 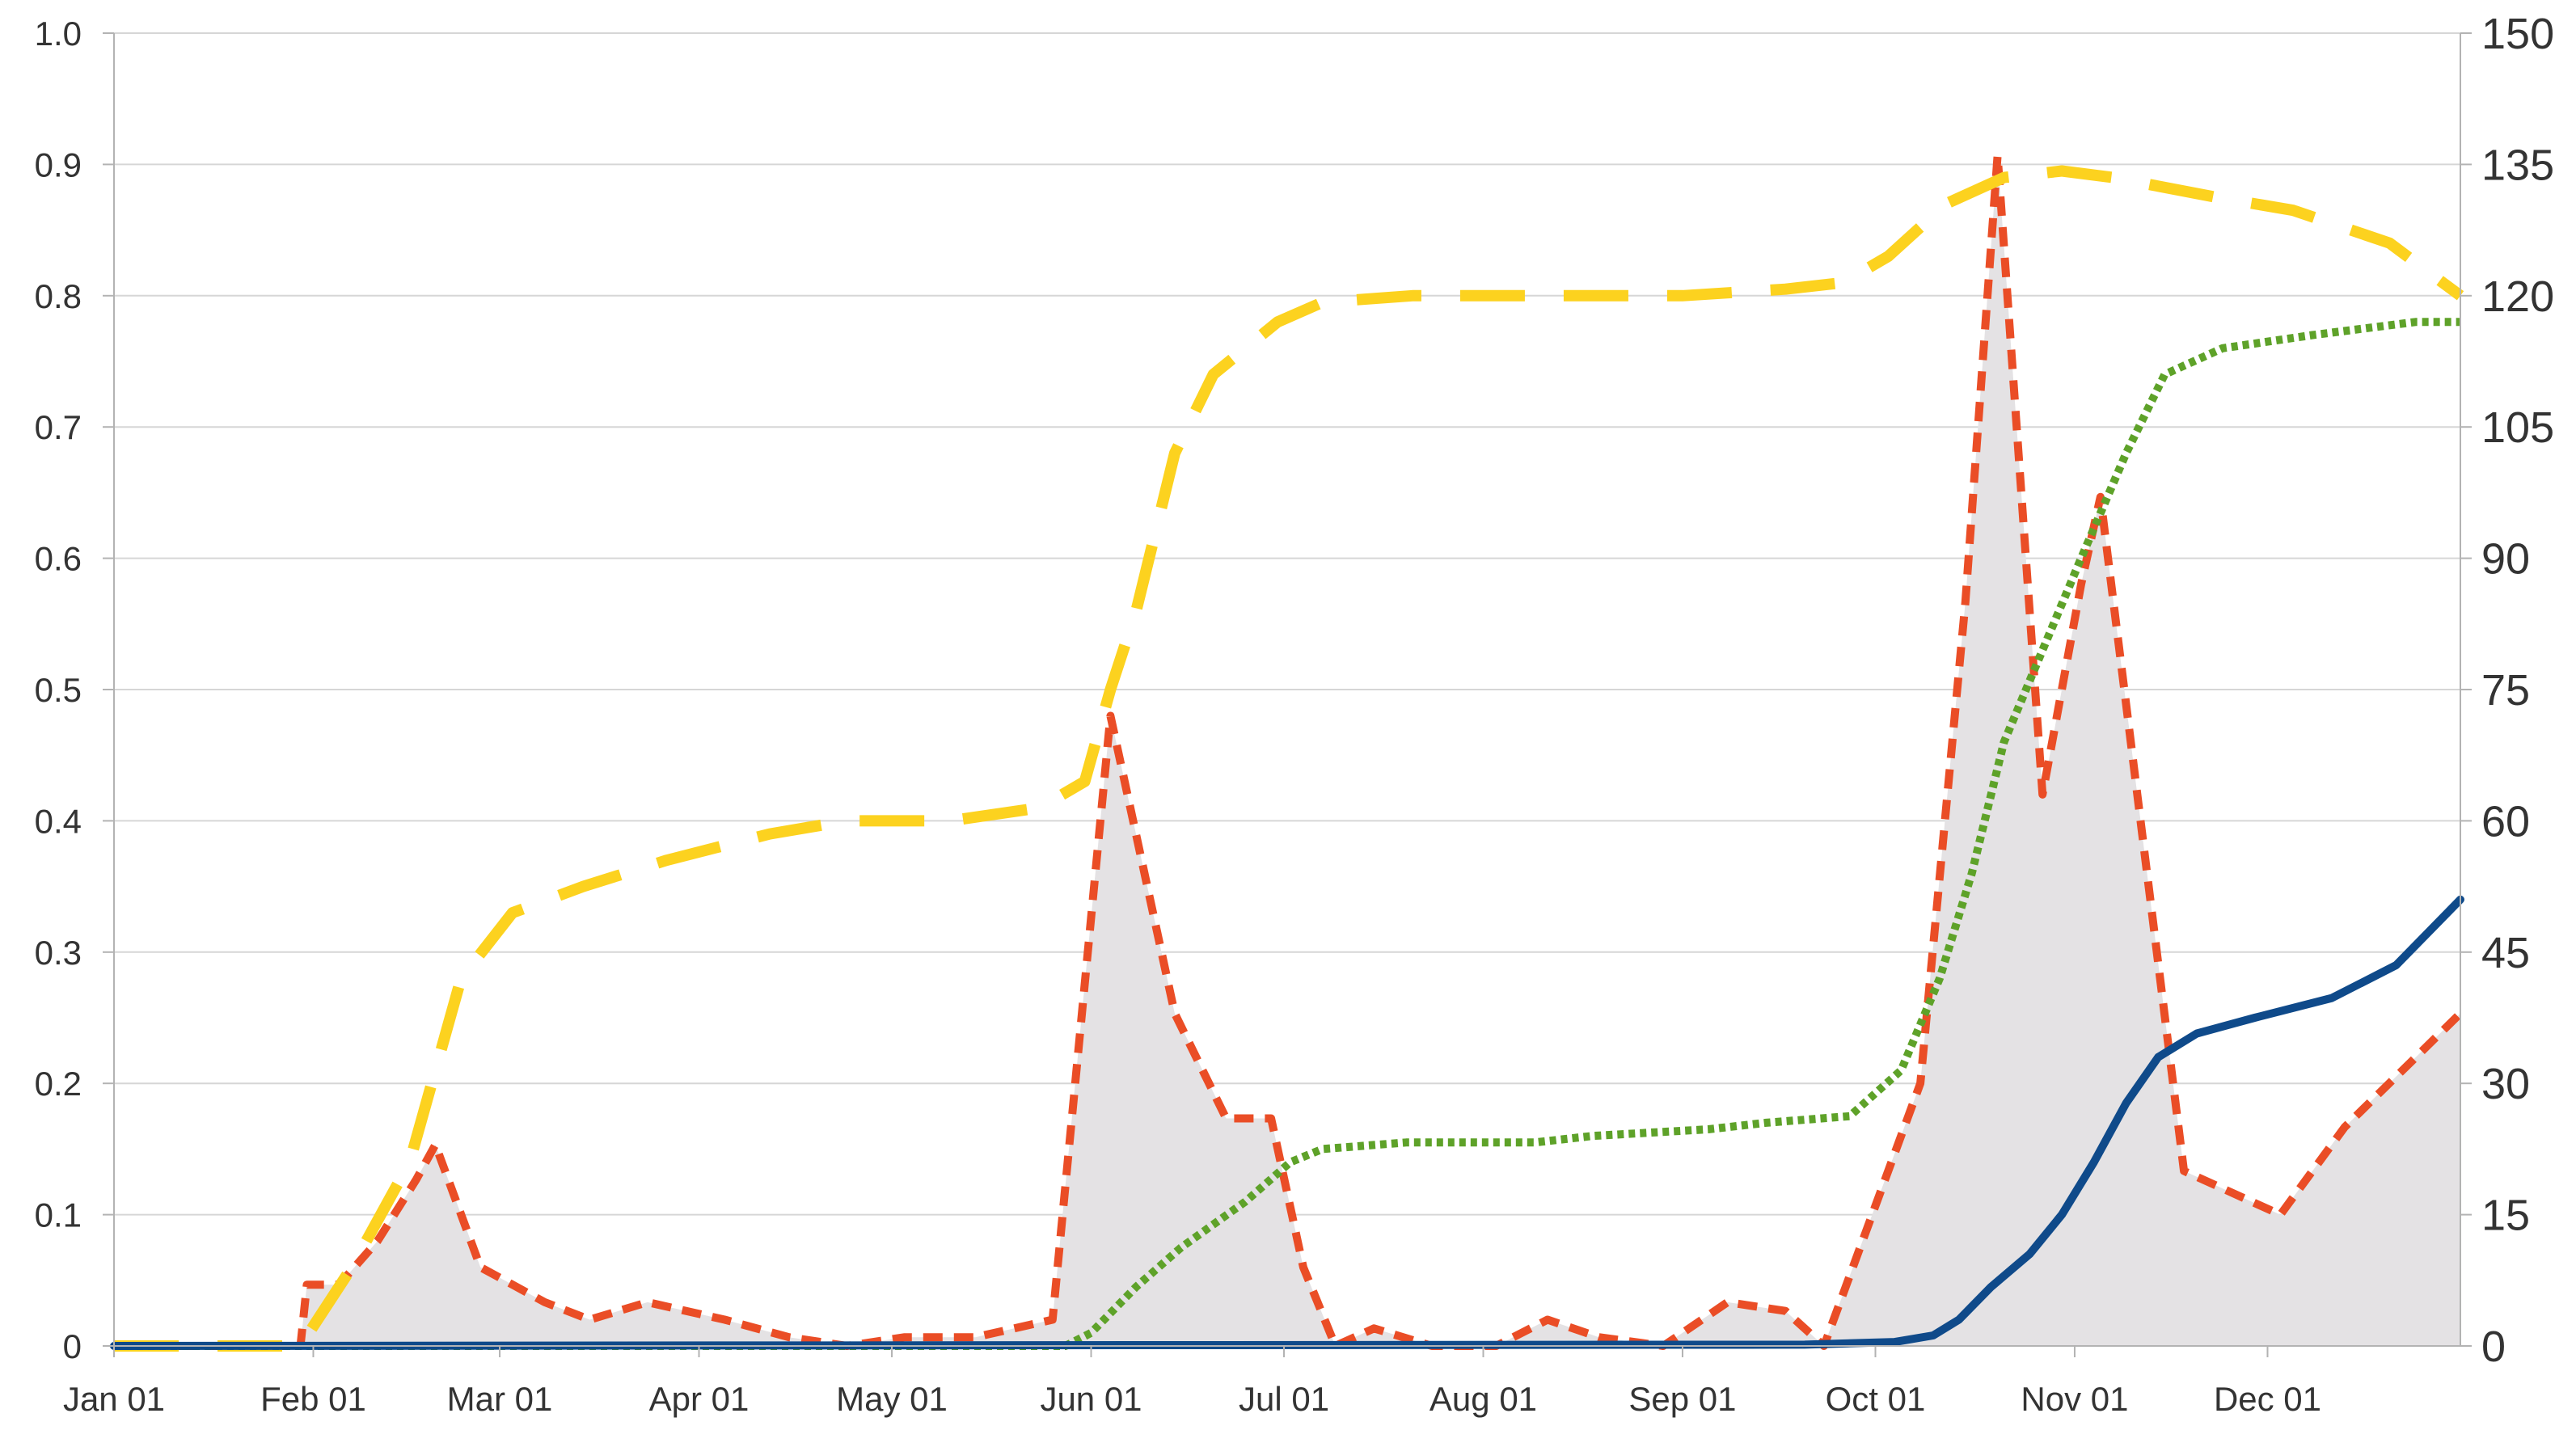 What do you see at coordinates (58, 296) in the screenshot?
I see `left-tick-label: 0.8` at bounding box center [58, 296].